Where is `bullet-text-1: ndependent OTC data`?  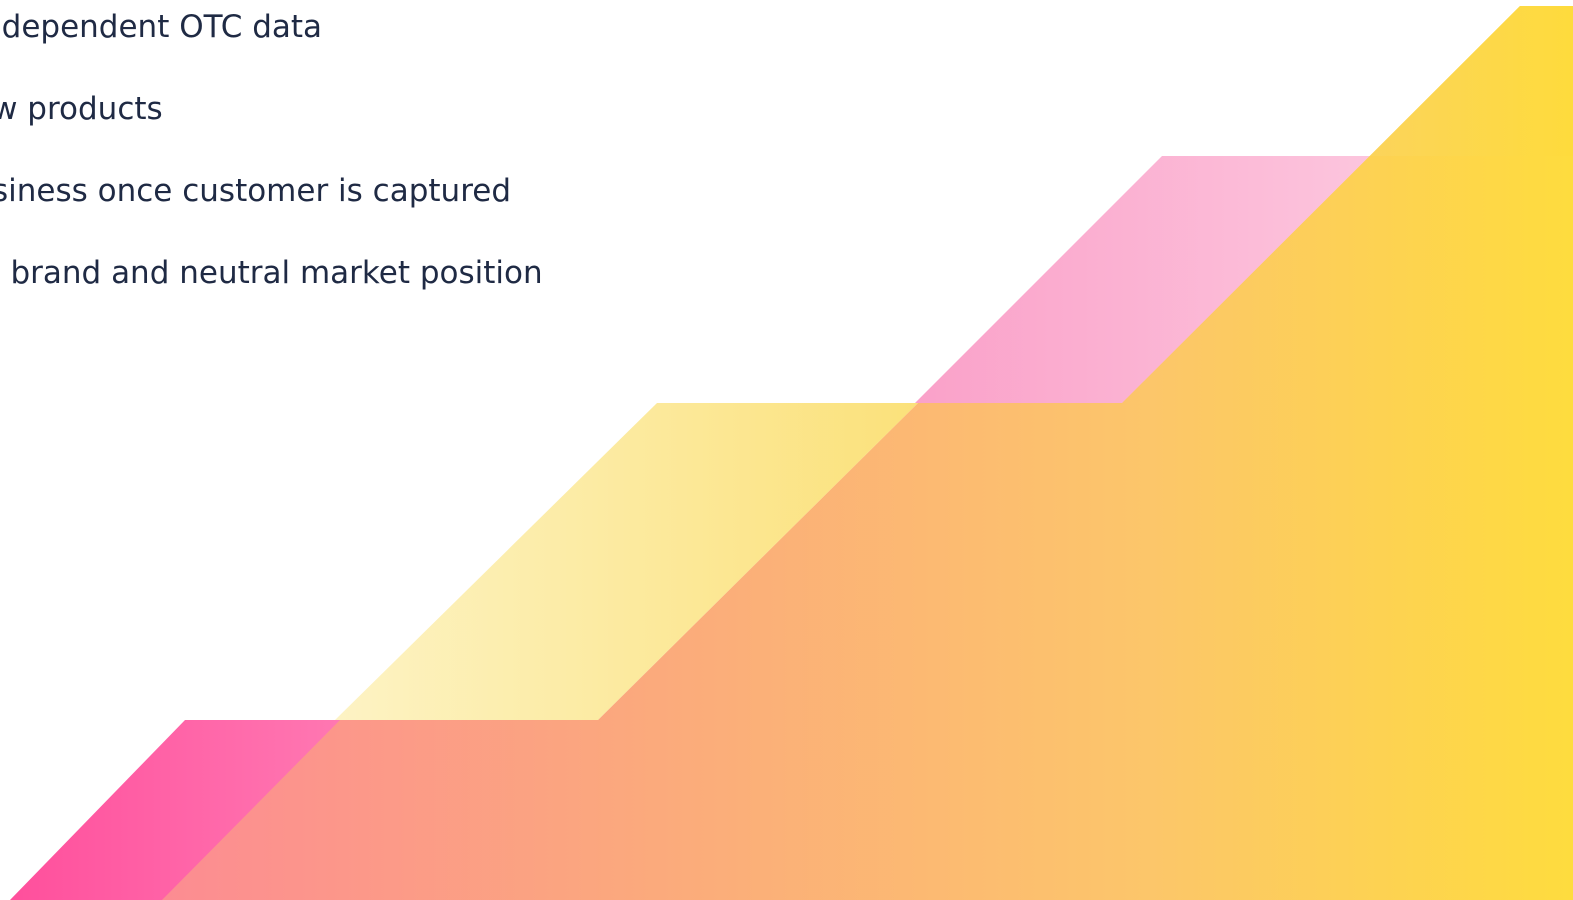
bullet-text-1: ndependent OTC data is located at coordinates (161, 27).